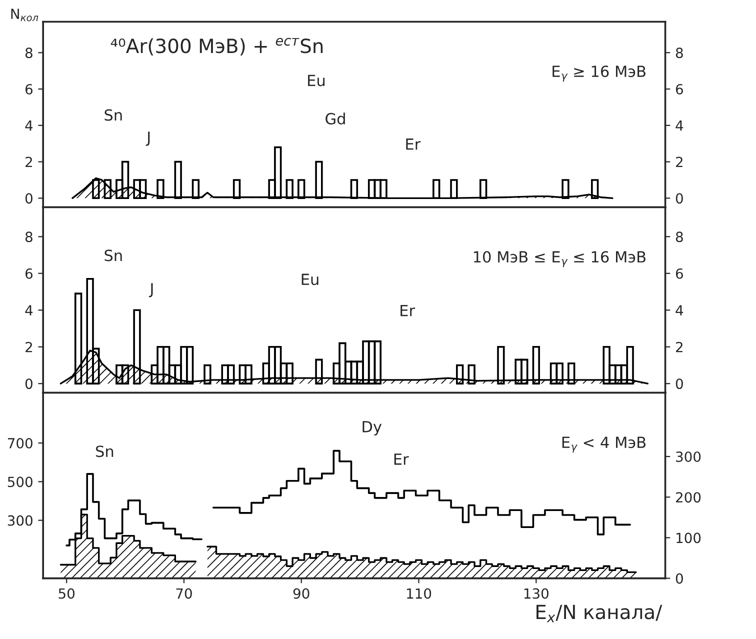  What do you see at coordinates (604, 444) in the screenshot?
I see `annotation: E$_{γ}$ < 4 МэВ` at bounding box center [604, 444].